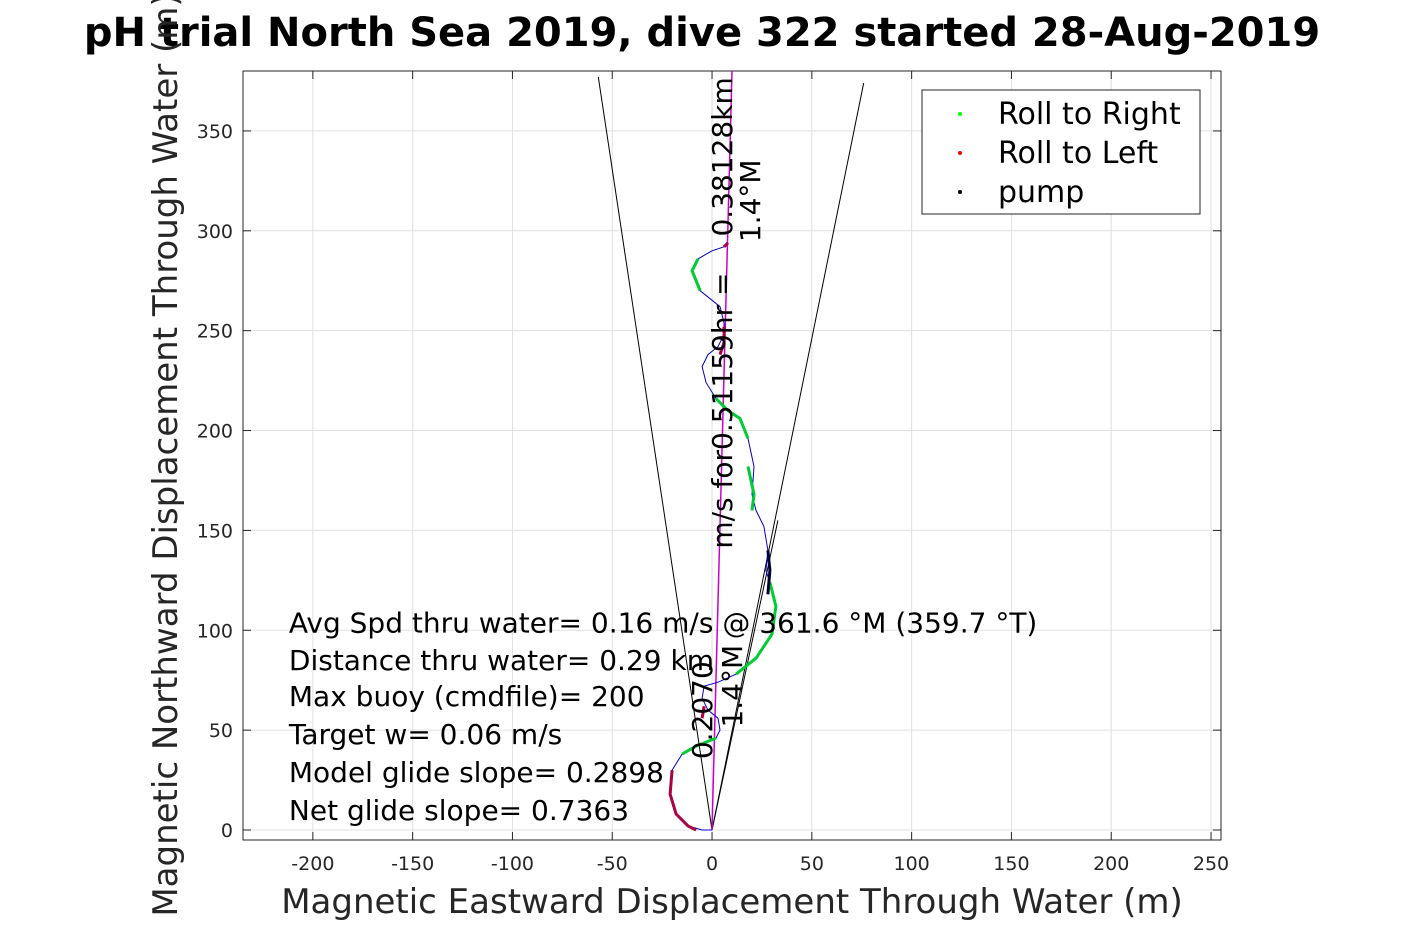 This screenshot has height=945, width=1417. I want to click on annotation-text: Model glide slope= 0.2898, so click(476, 772).